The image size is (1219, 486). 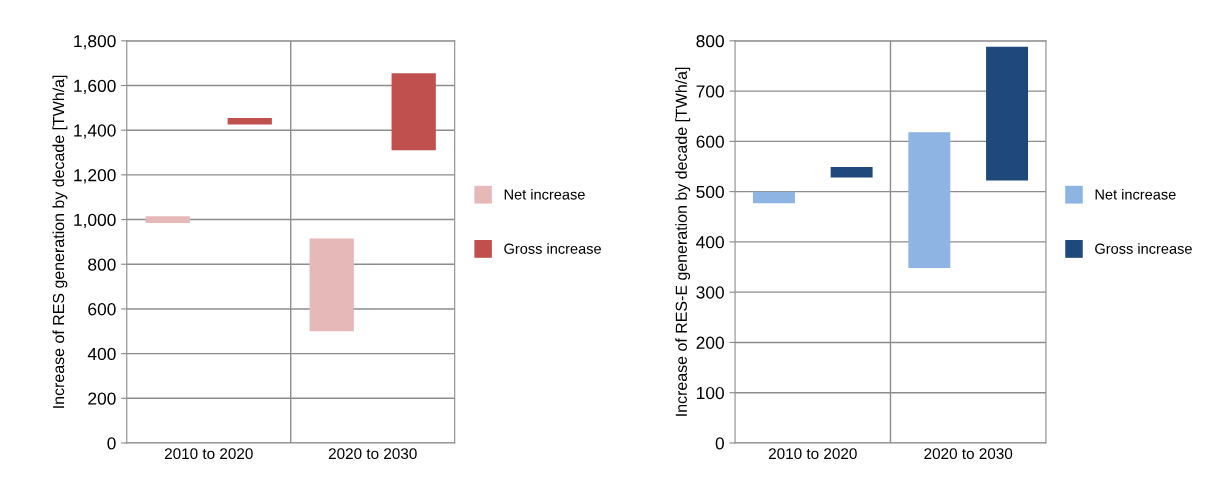 What do you see at coordinates (60, 241) in the screenshot?
I see `y-axis-title: Increase of RES generation by decade [TWh/a]` at bounding box center [60, 241].